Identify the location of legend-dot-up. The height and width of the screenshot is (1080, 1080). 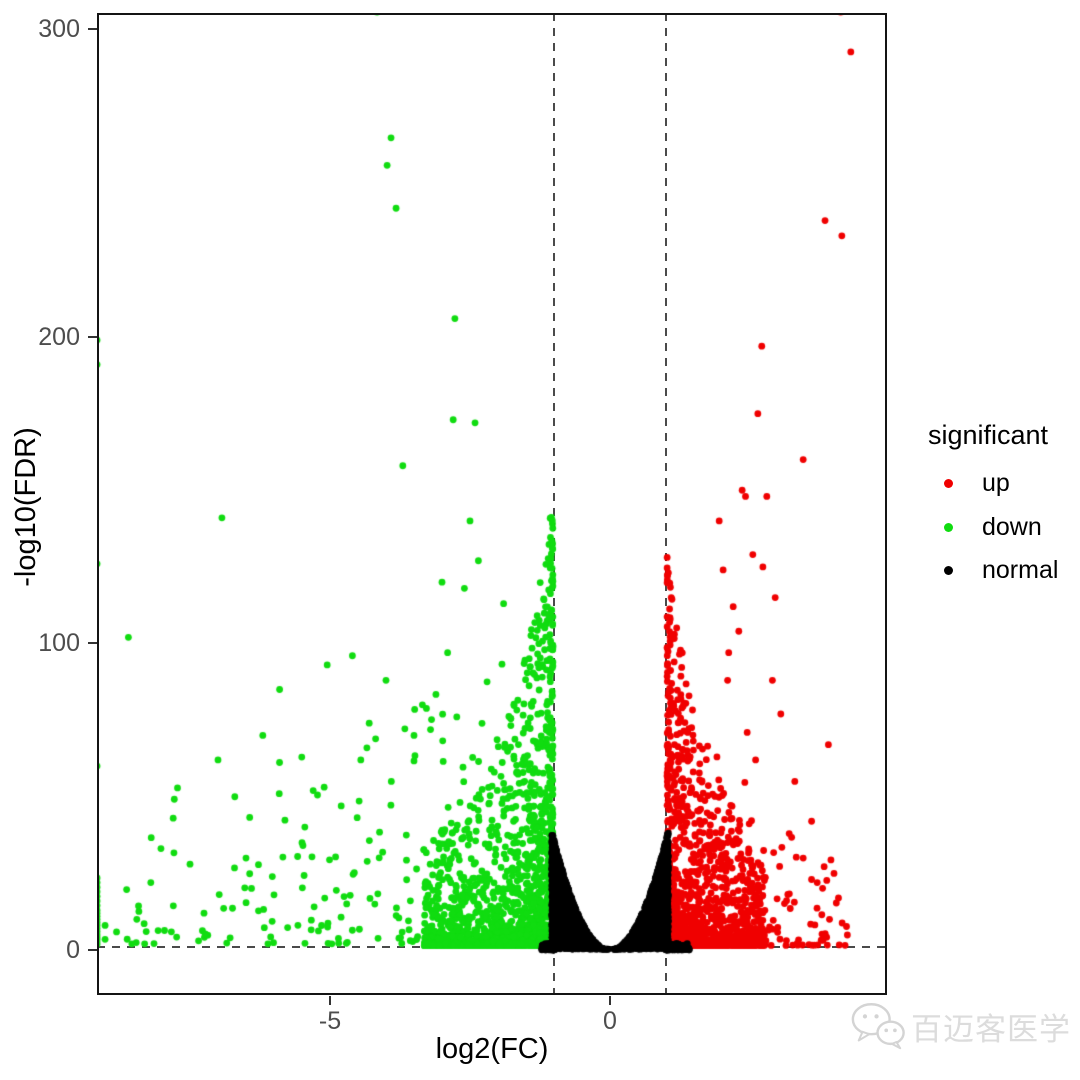
(948, 483).